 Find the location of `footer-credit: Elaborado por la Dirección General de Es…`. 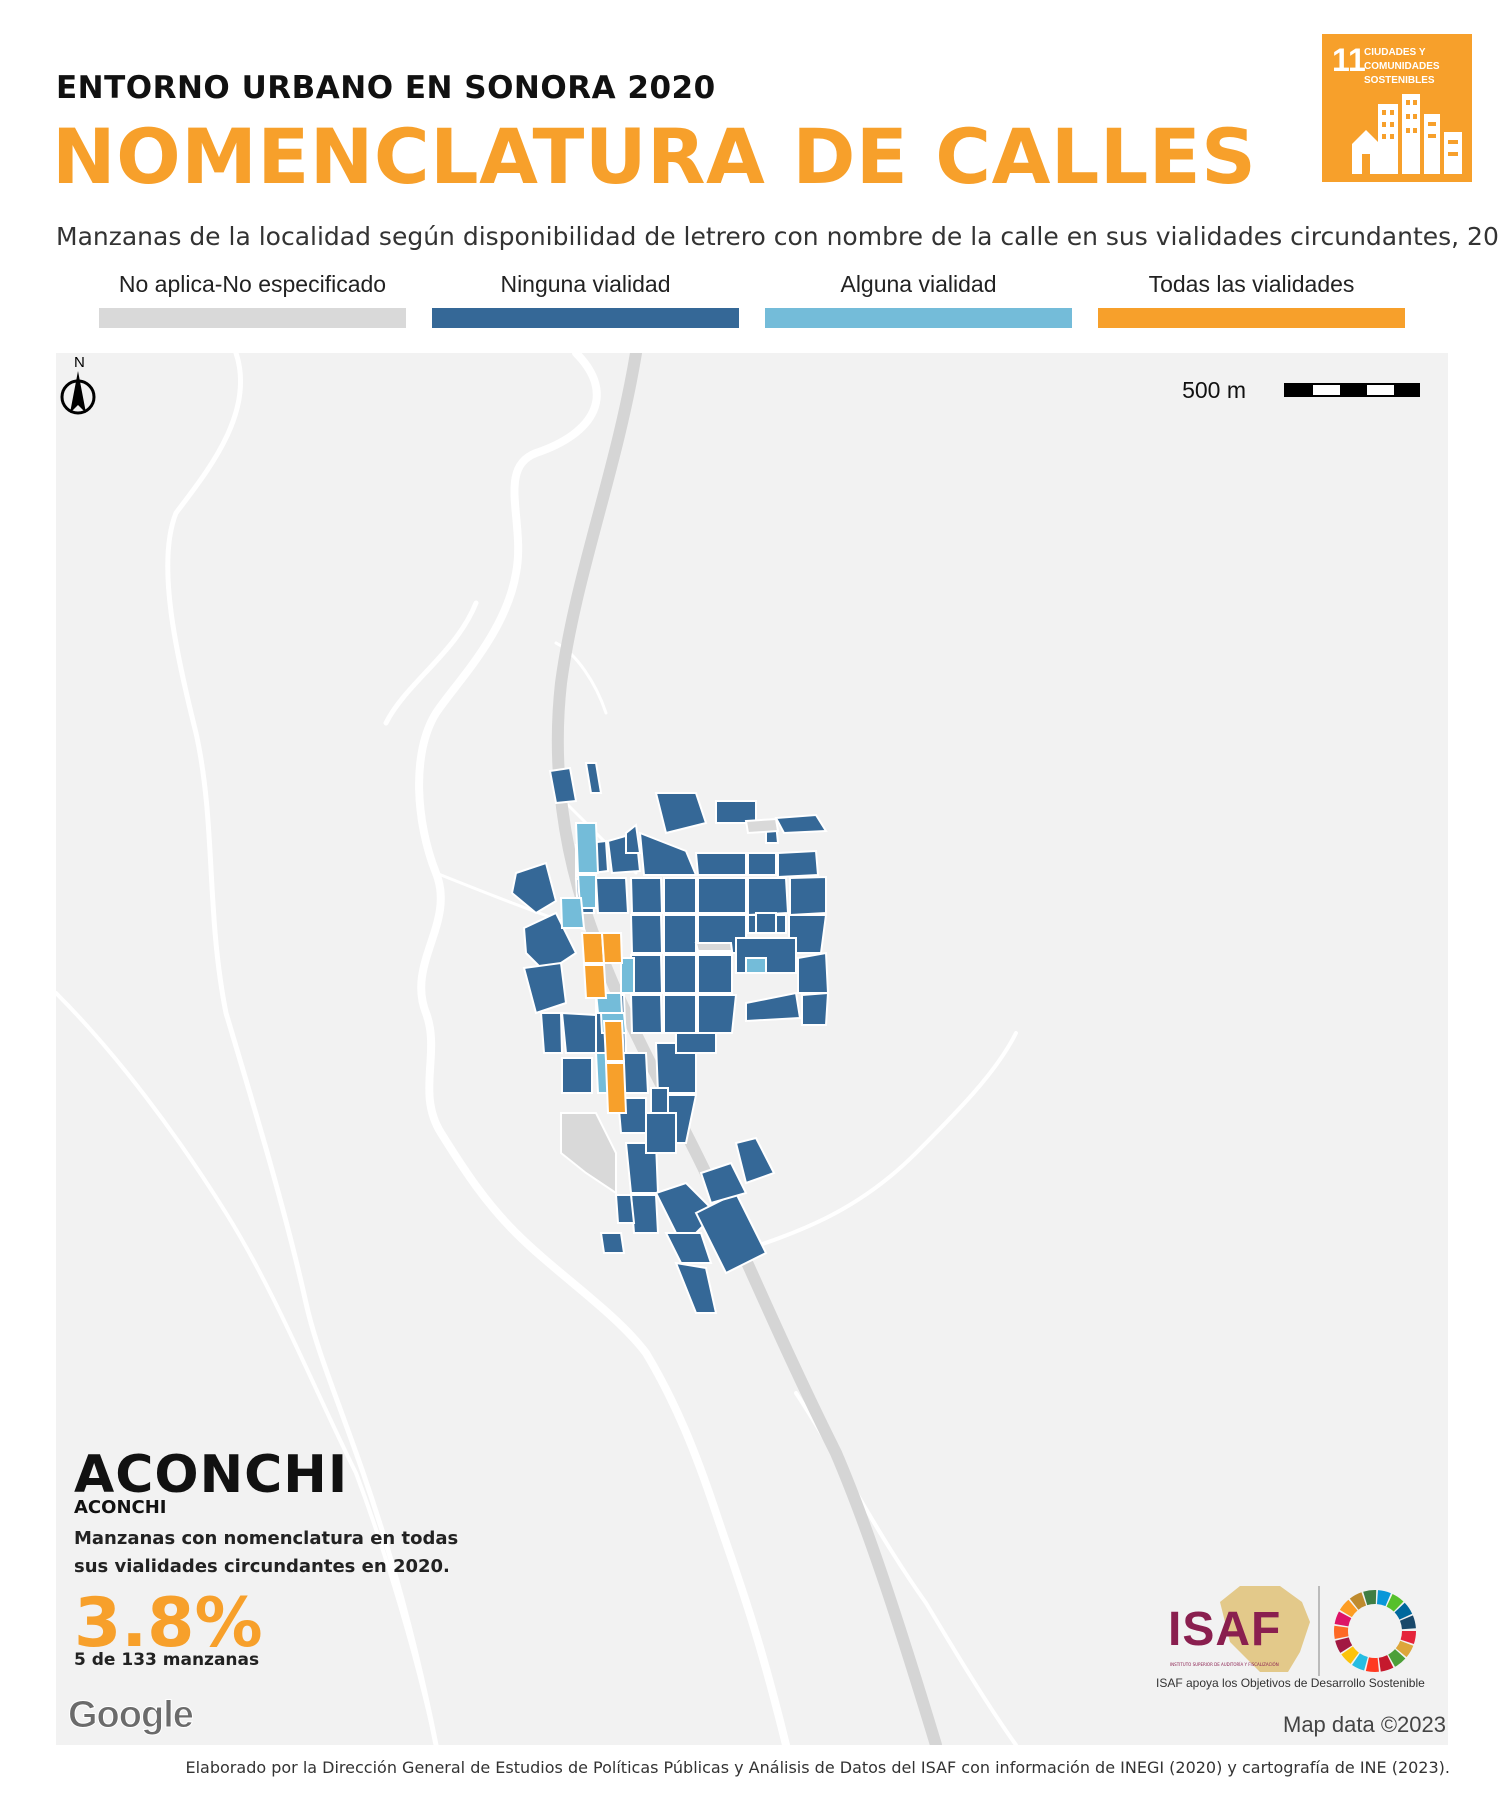

footer-credit: Elaborado por la Dirección General de Es… is located at coordinates (818, 1767).